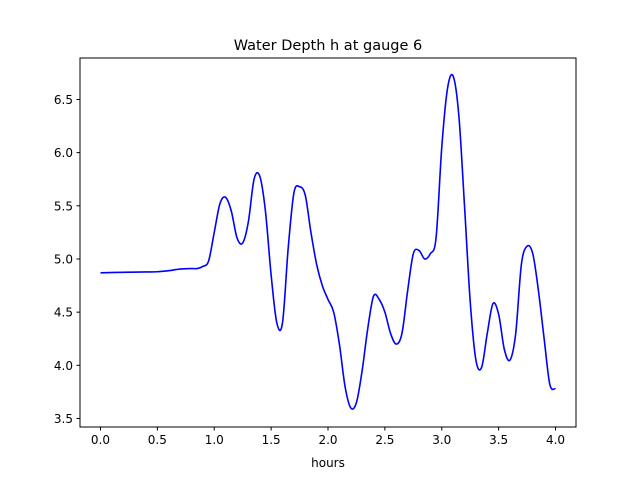 The image size is (640, 480). I want to click on x-axis-ticks: 0.0 0.5 1.0 1.5 2.0 2.5 3.0 3.5 4.0, so click(328, 437).